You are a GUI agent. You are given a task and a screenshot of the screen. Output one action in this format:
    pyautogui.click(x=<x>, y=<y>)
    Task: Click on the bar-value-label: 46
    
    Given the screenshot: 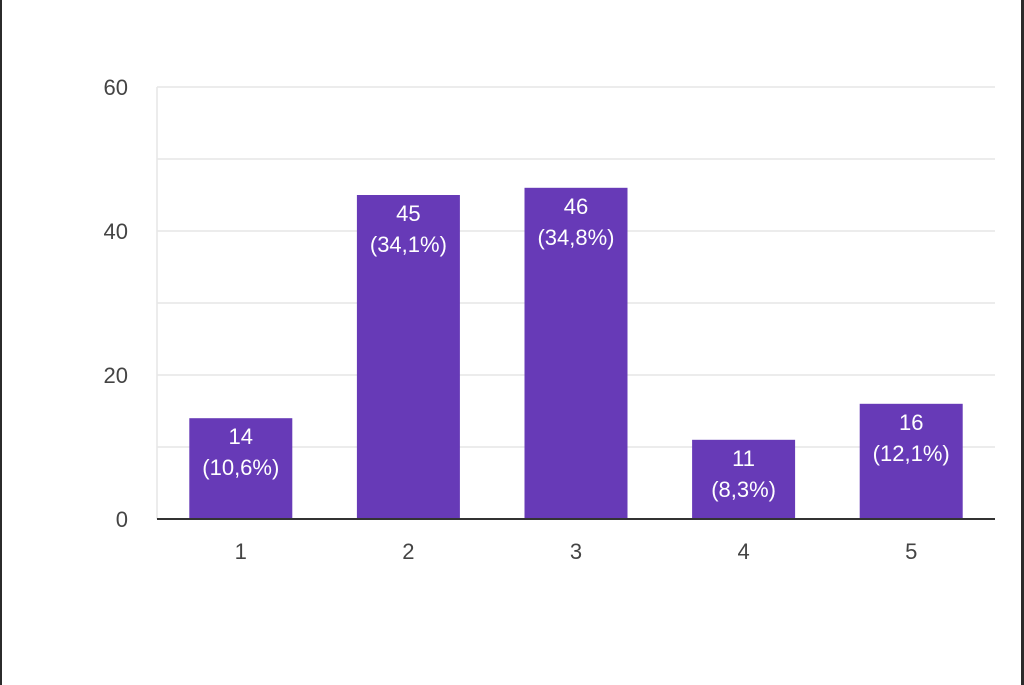 What is the action you would take?
    pyautogui.click(x=576, y=206)
    